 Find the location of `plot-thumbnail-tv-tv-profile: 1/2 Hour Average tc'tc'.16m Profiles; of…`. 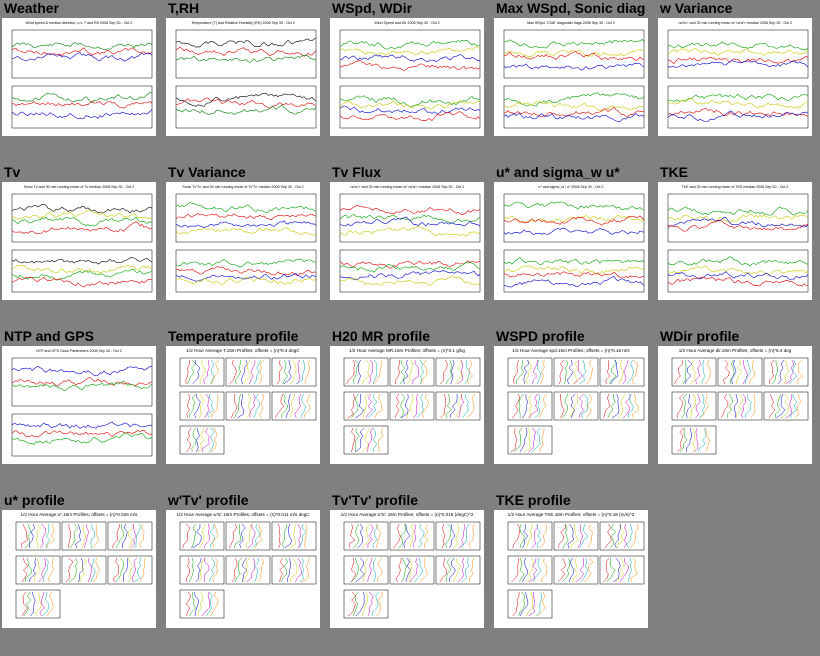

plot-thumbnail-tv-tv-profile: 1/2 Hour Average tc'tc'.16m Profiles; of… is located at coordinates (407, 569).